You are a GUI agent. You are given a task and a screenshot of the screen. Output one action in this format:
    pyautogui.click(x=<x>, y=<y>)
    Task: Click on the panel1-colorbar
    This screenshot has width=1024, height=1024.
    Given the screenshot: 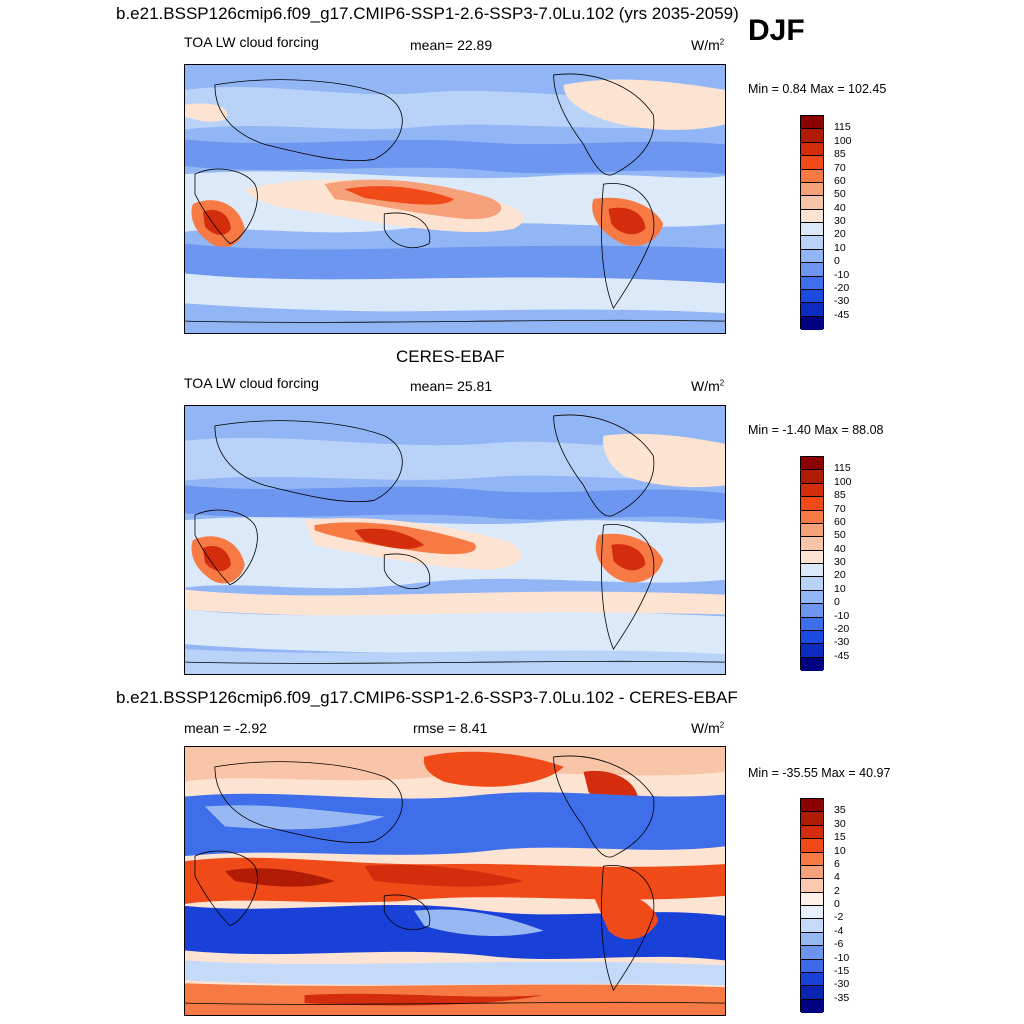 What is the action you would take?
    pyautogui.click(x=812, y=222)
    